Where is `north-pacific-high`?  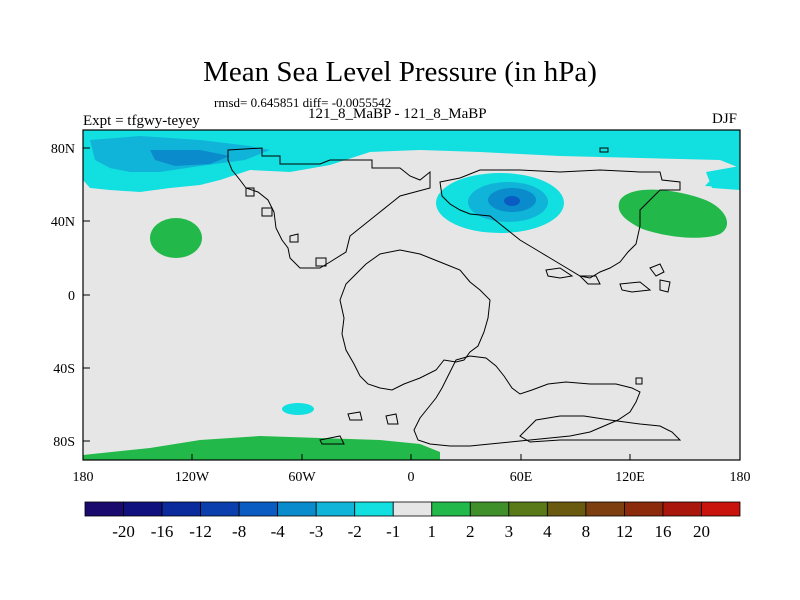 north-pacific-high is located at coordinates (176, 238).